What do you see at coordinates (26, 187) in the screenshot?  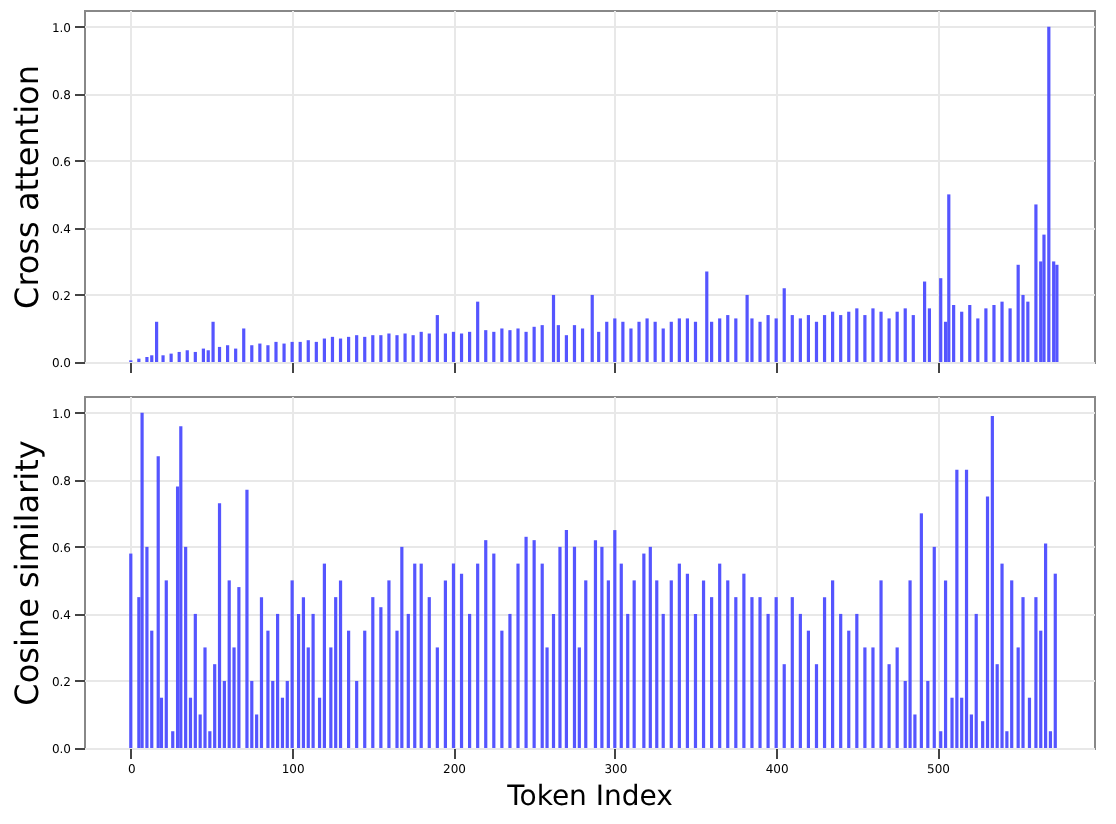 I see `y-axis-title: Cross attention` at bounding box center [26, 187].